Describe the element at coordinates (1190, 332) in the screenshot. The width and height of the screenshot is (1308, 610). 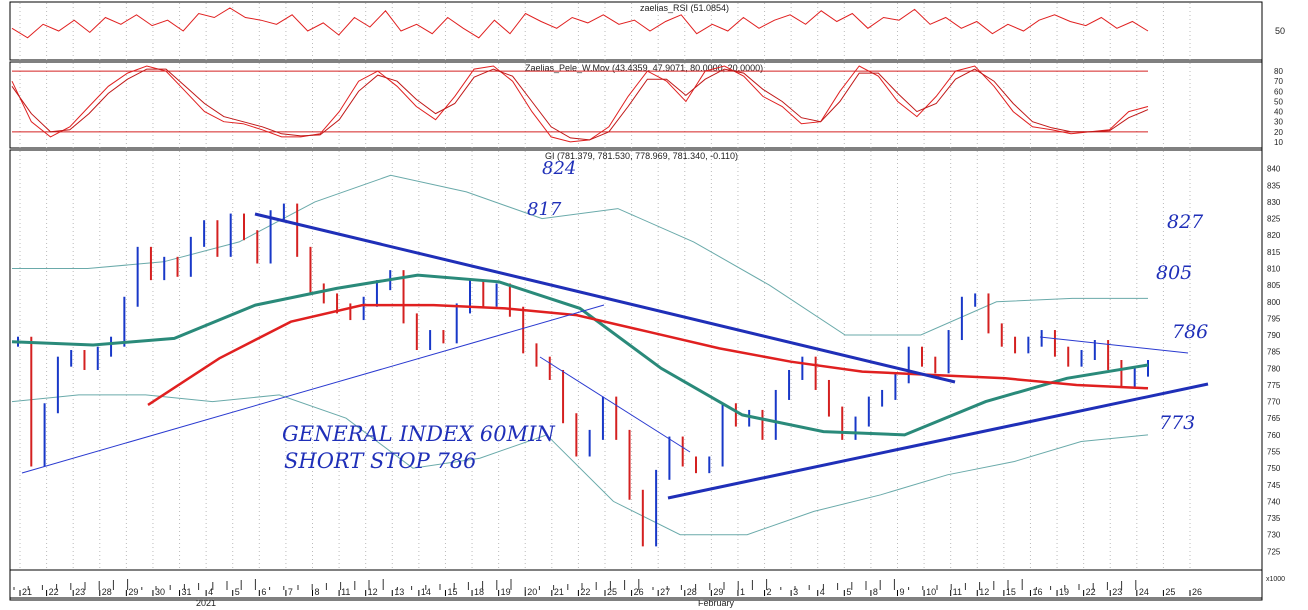
I see `annotation-786: 786` at that location.